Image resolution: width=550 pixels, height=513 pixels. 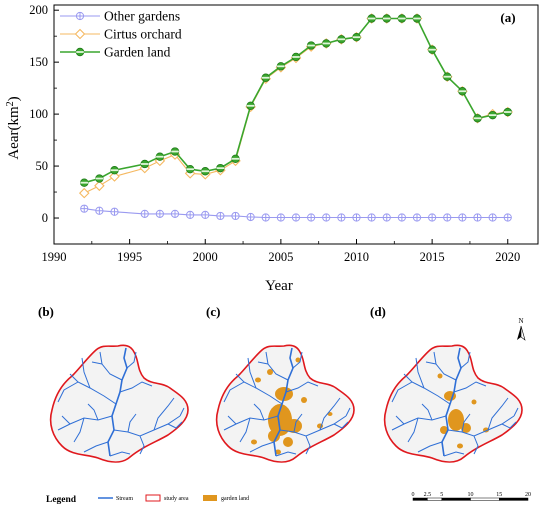 What do you see at coordinates (42, 166) in the screenshot?
I see `y-tick-label: 50` at bounding box center [42, 166].